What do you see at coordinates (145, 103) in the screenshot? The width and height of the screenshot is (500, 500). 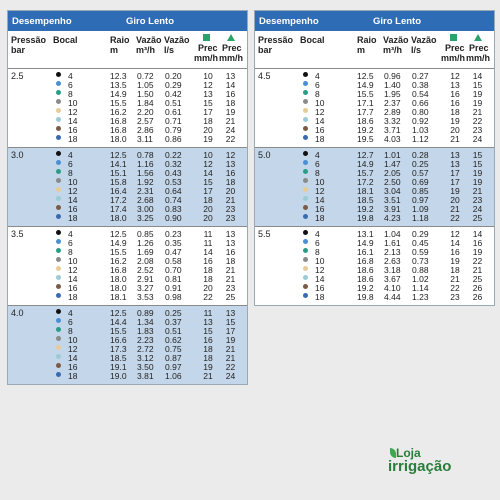 I see `flow-m3h-value: 1.84` at bounding box center [145, 103].